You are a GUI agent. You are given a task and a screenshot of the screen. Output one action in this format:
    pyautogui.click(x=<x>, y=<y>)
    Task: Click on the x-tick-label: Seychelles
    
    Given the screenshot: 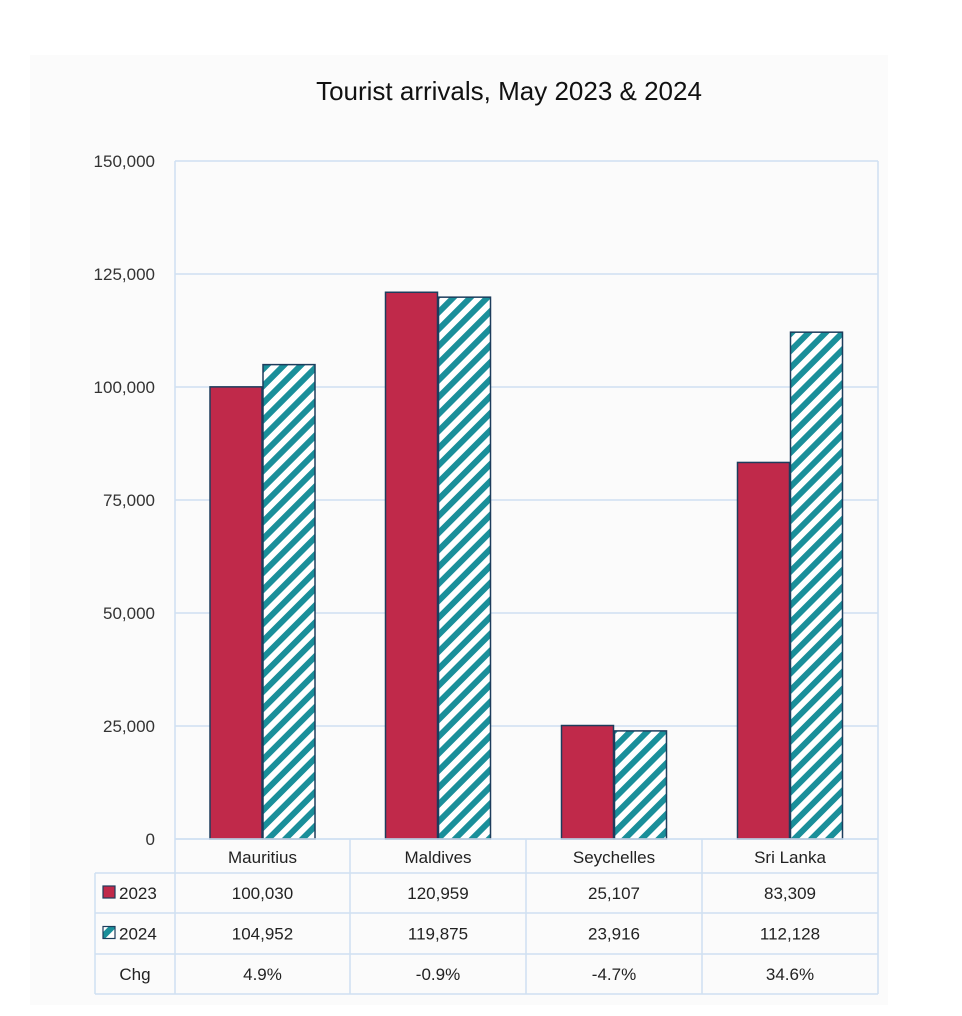 What is the action you would take?
    pyautogui.click(x=614, y=857)
    